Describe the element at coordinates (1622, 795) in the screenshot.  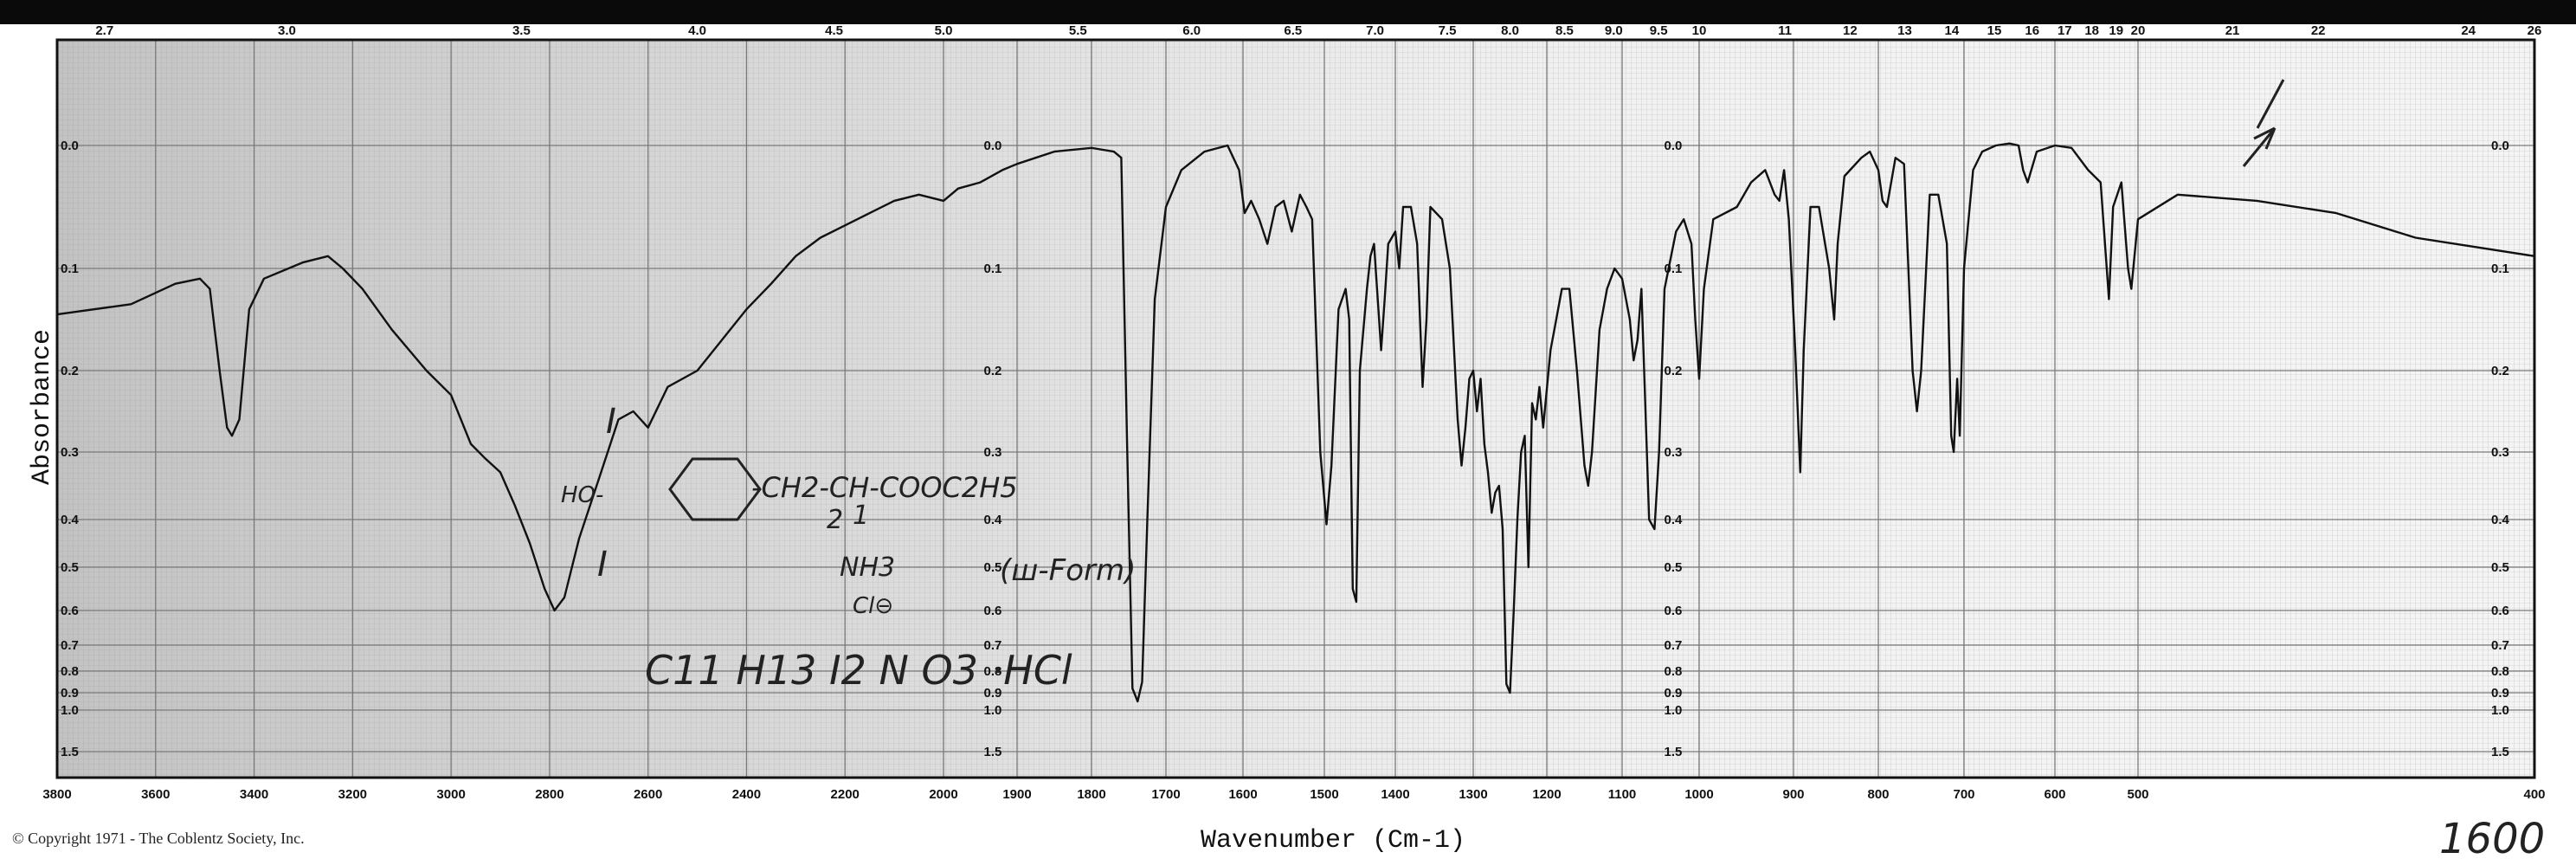
I see `x-tick-label: 1100` at that location.